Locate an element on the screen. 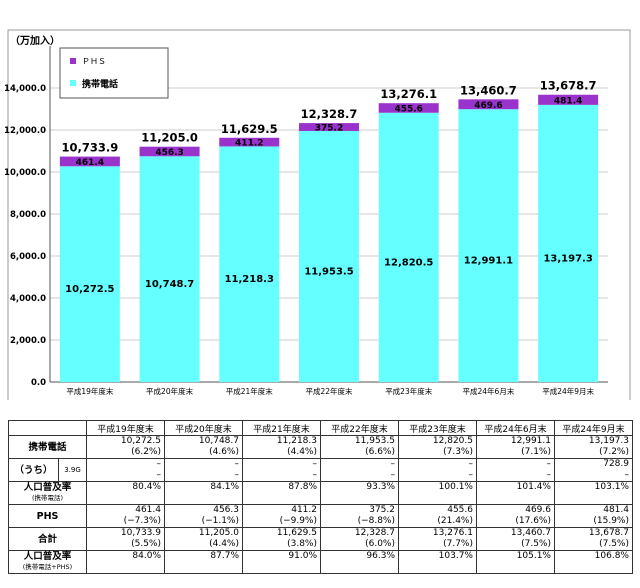  table-column-header: 平成20年度末 is located at coordinates (203, 428).